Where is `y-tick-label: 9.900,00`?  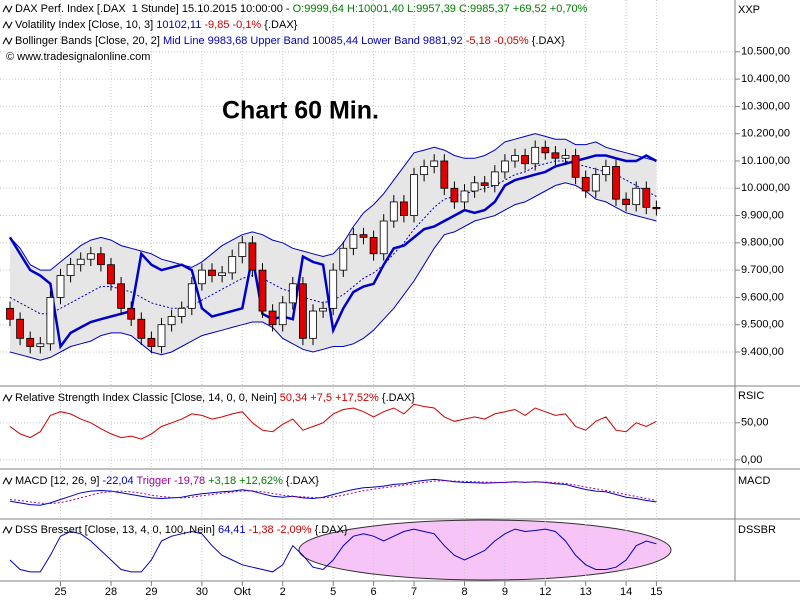 y-tick-label: 9.900,00 is located at coordinates (762, 215).